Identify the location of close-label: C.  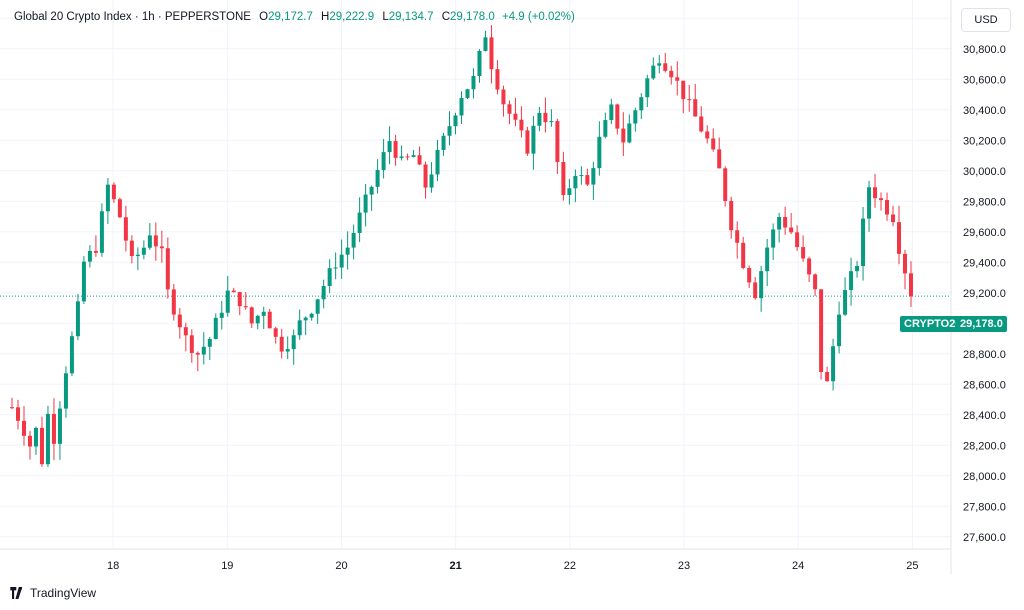
(446, 17).